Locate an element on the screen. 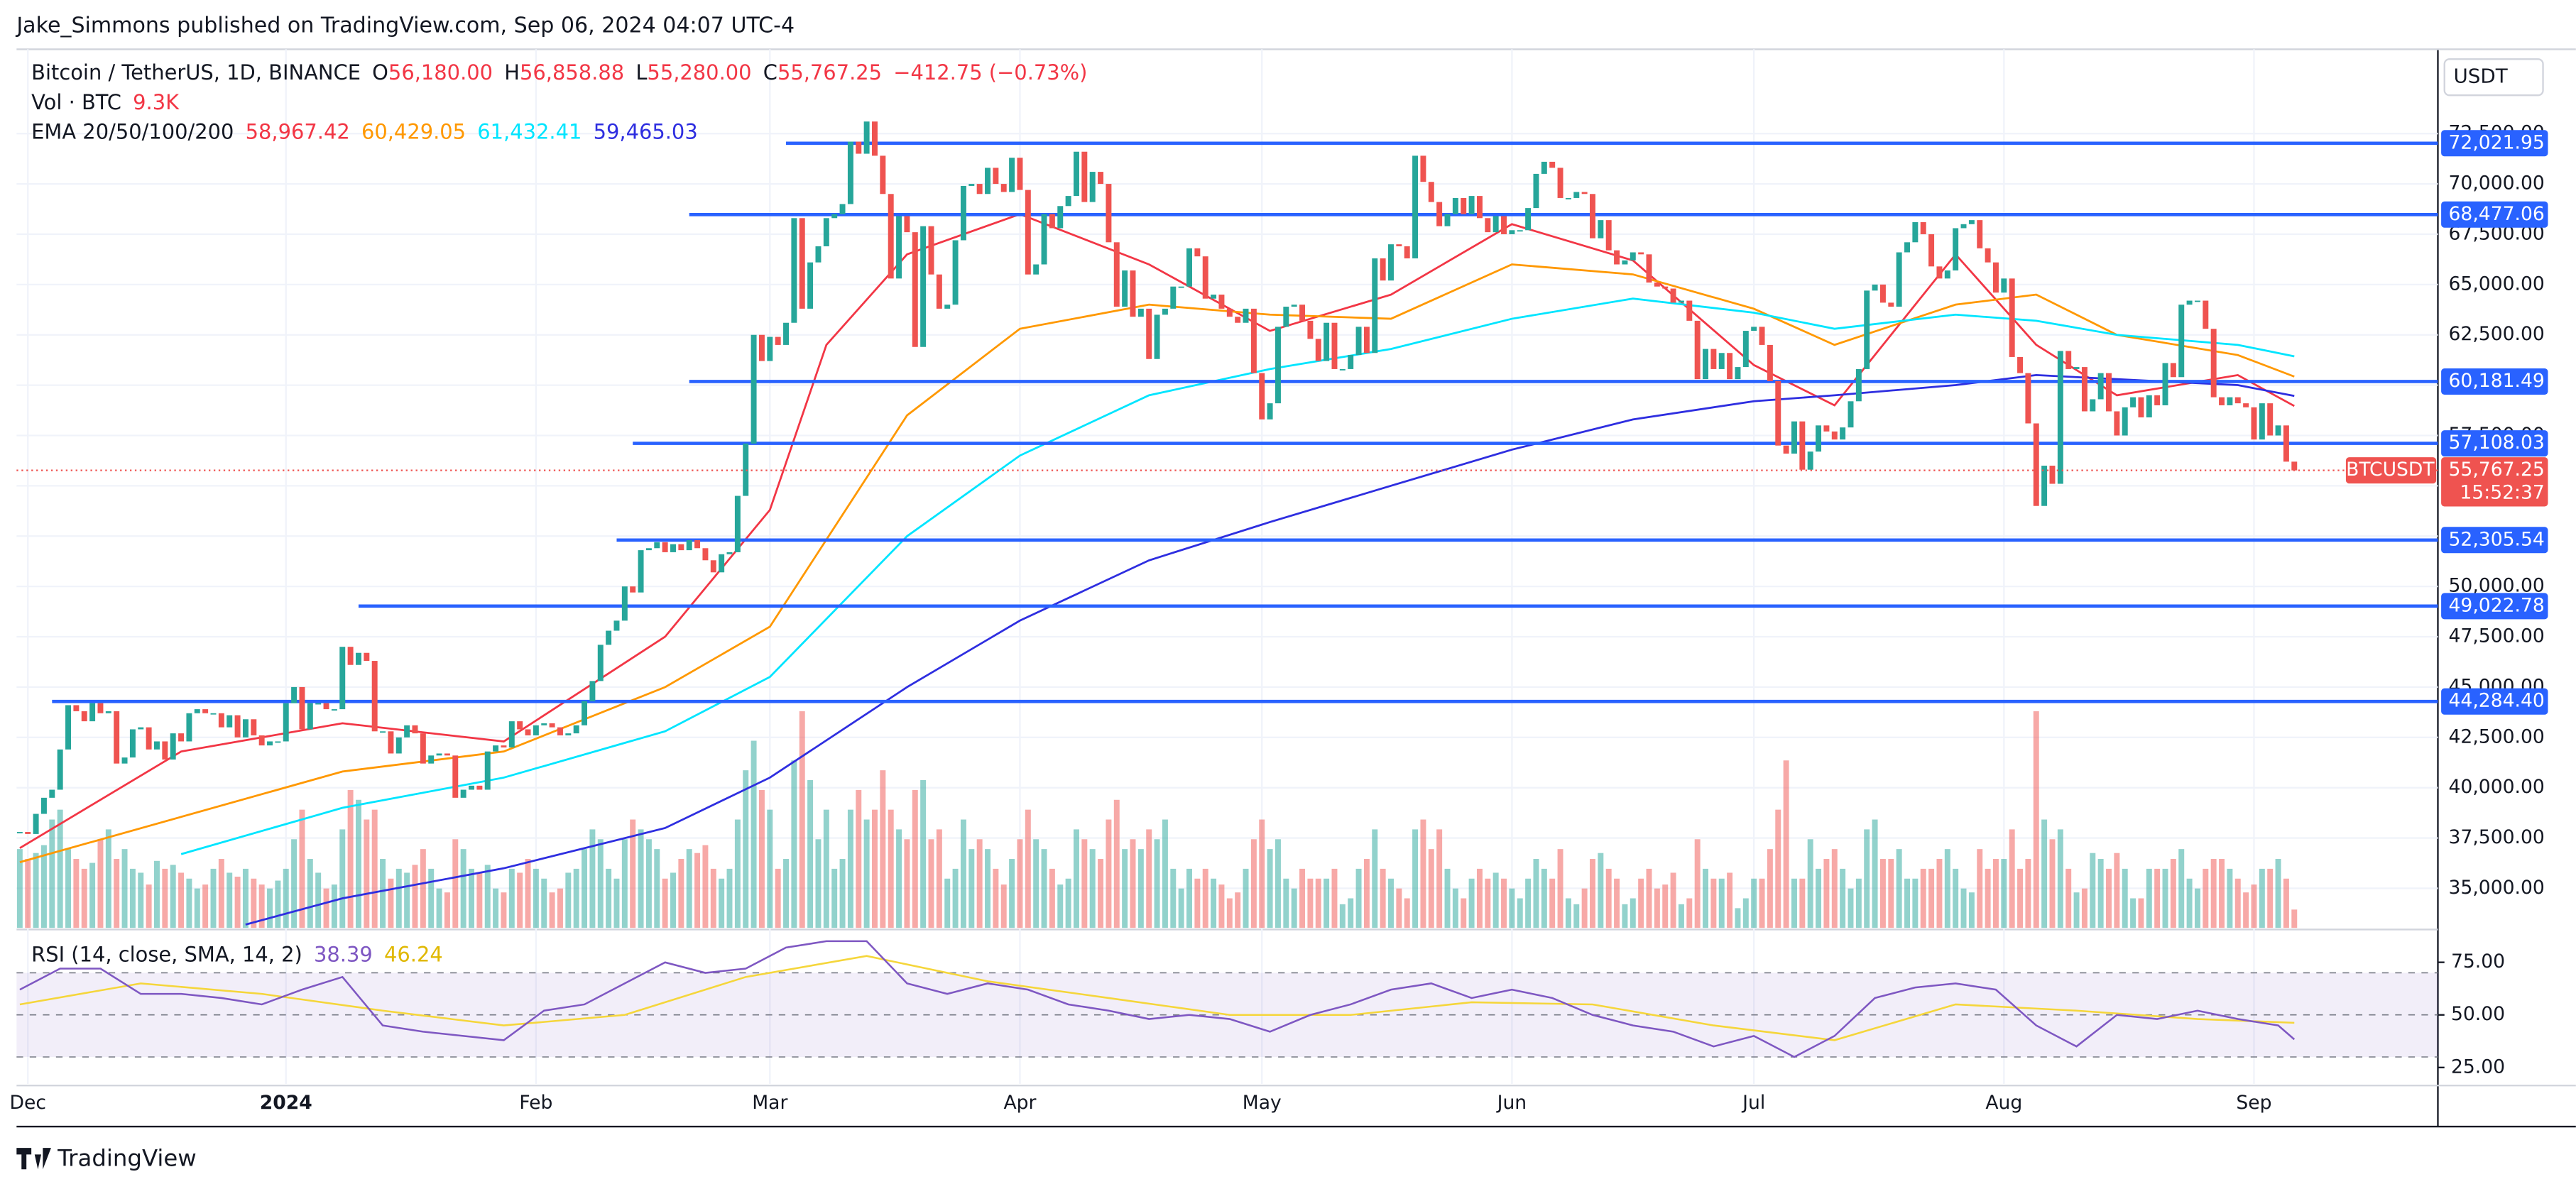  level-label: 44,284.40 is located at coordinates (2496, 701).